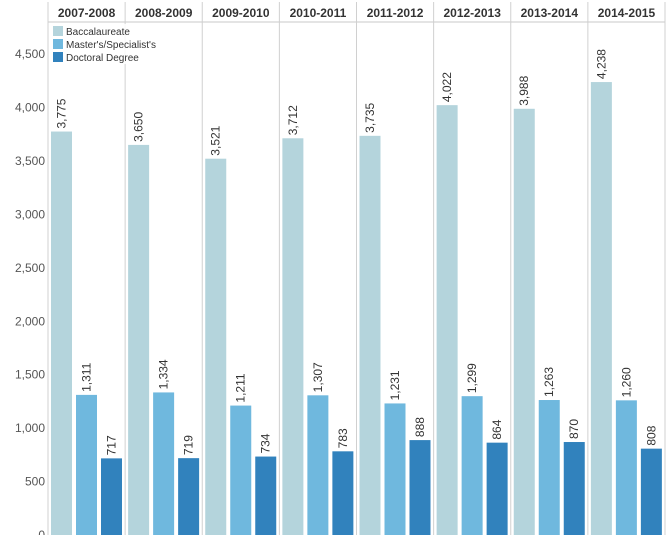 The height and width of the screenshot is (535, 666). What do you see at coordinates (241, 13) in the screenshot?
I see `category-header: 2009-2010` at bounding box center [241, 13].